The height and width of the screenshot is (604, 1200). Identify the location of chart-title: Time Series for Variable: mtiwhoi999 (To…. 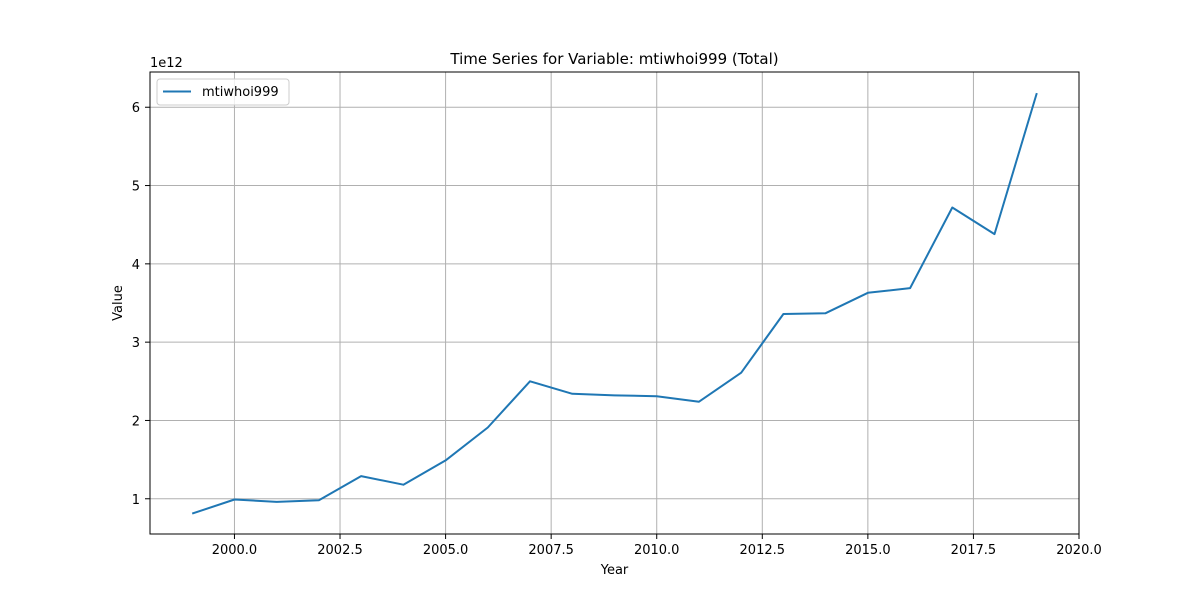
(613, 59).